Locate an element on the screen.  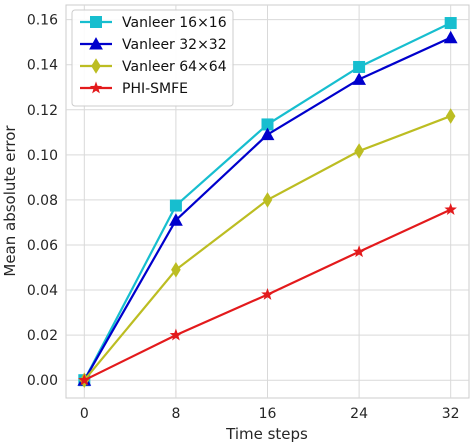
legend-label: PHI-SMFE is located at coordinates (155, 89).